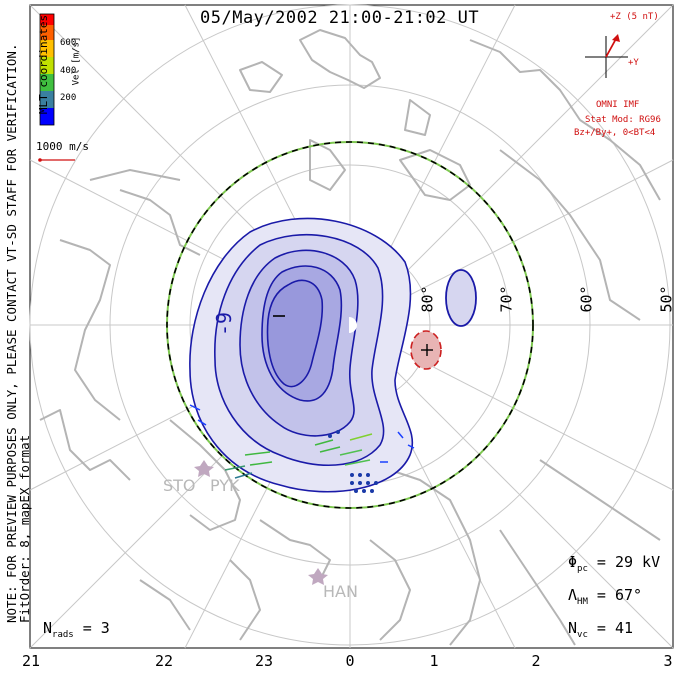 This screenshot has height=674, width=680. What do you see at coordinates (615, 628) in the screenshot?
I see `nvc-value: = 41` at bounding box center [615, 628].